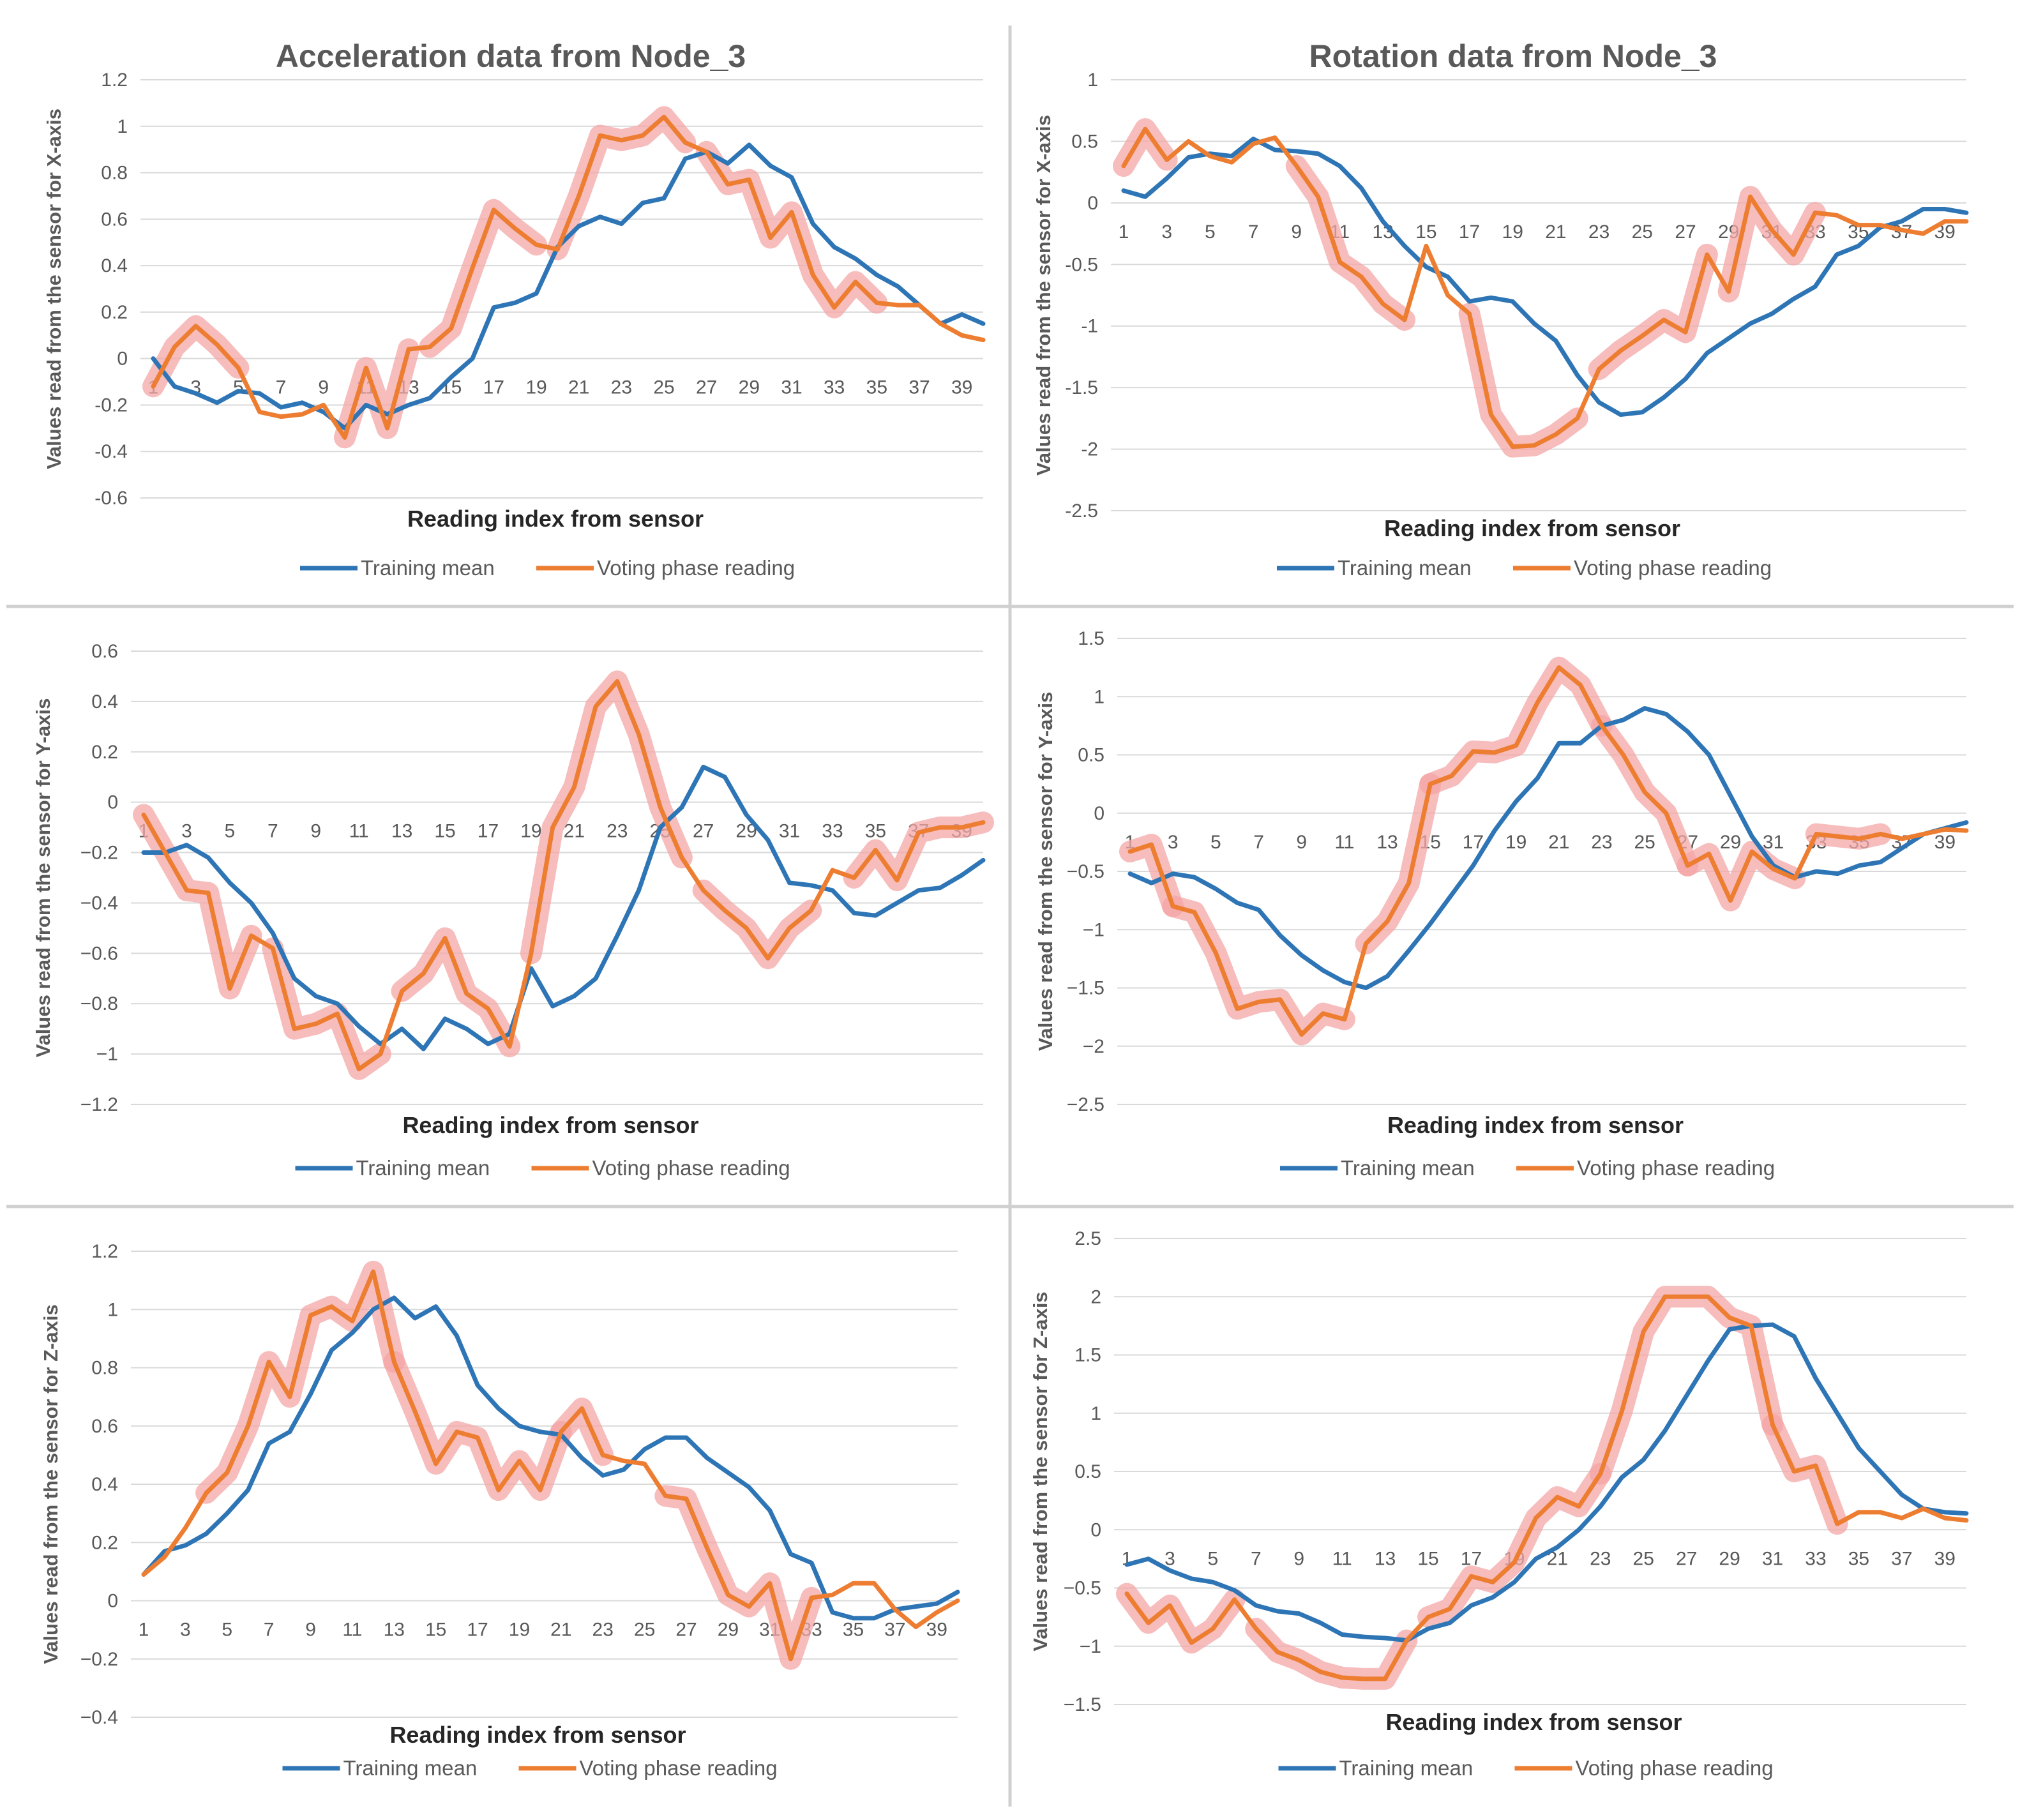  What do you see at coordinates (99, 1718) in the screenshot?
I see `y-tick-label: −0.4` at bounding box center [99, 1718].